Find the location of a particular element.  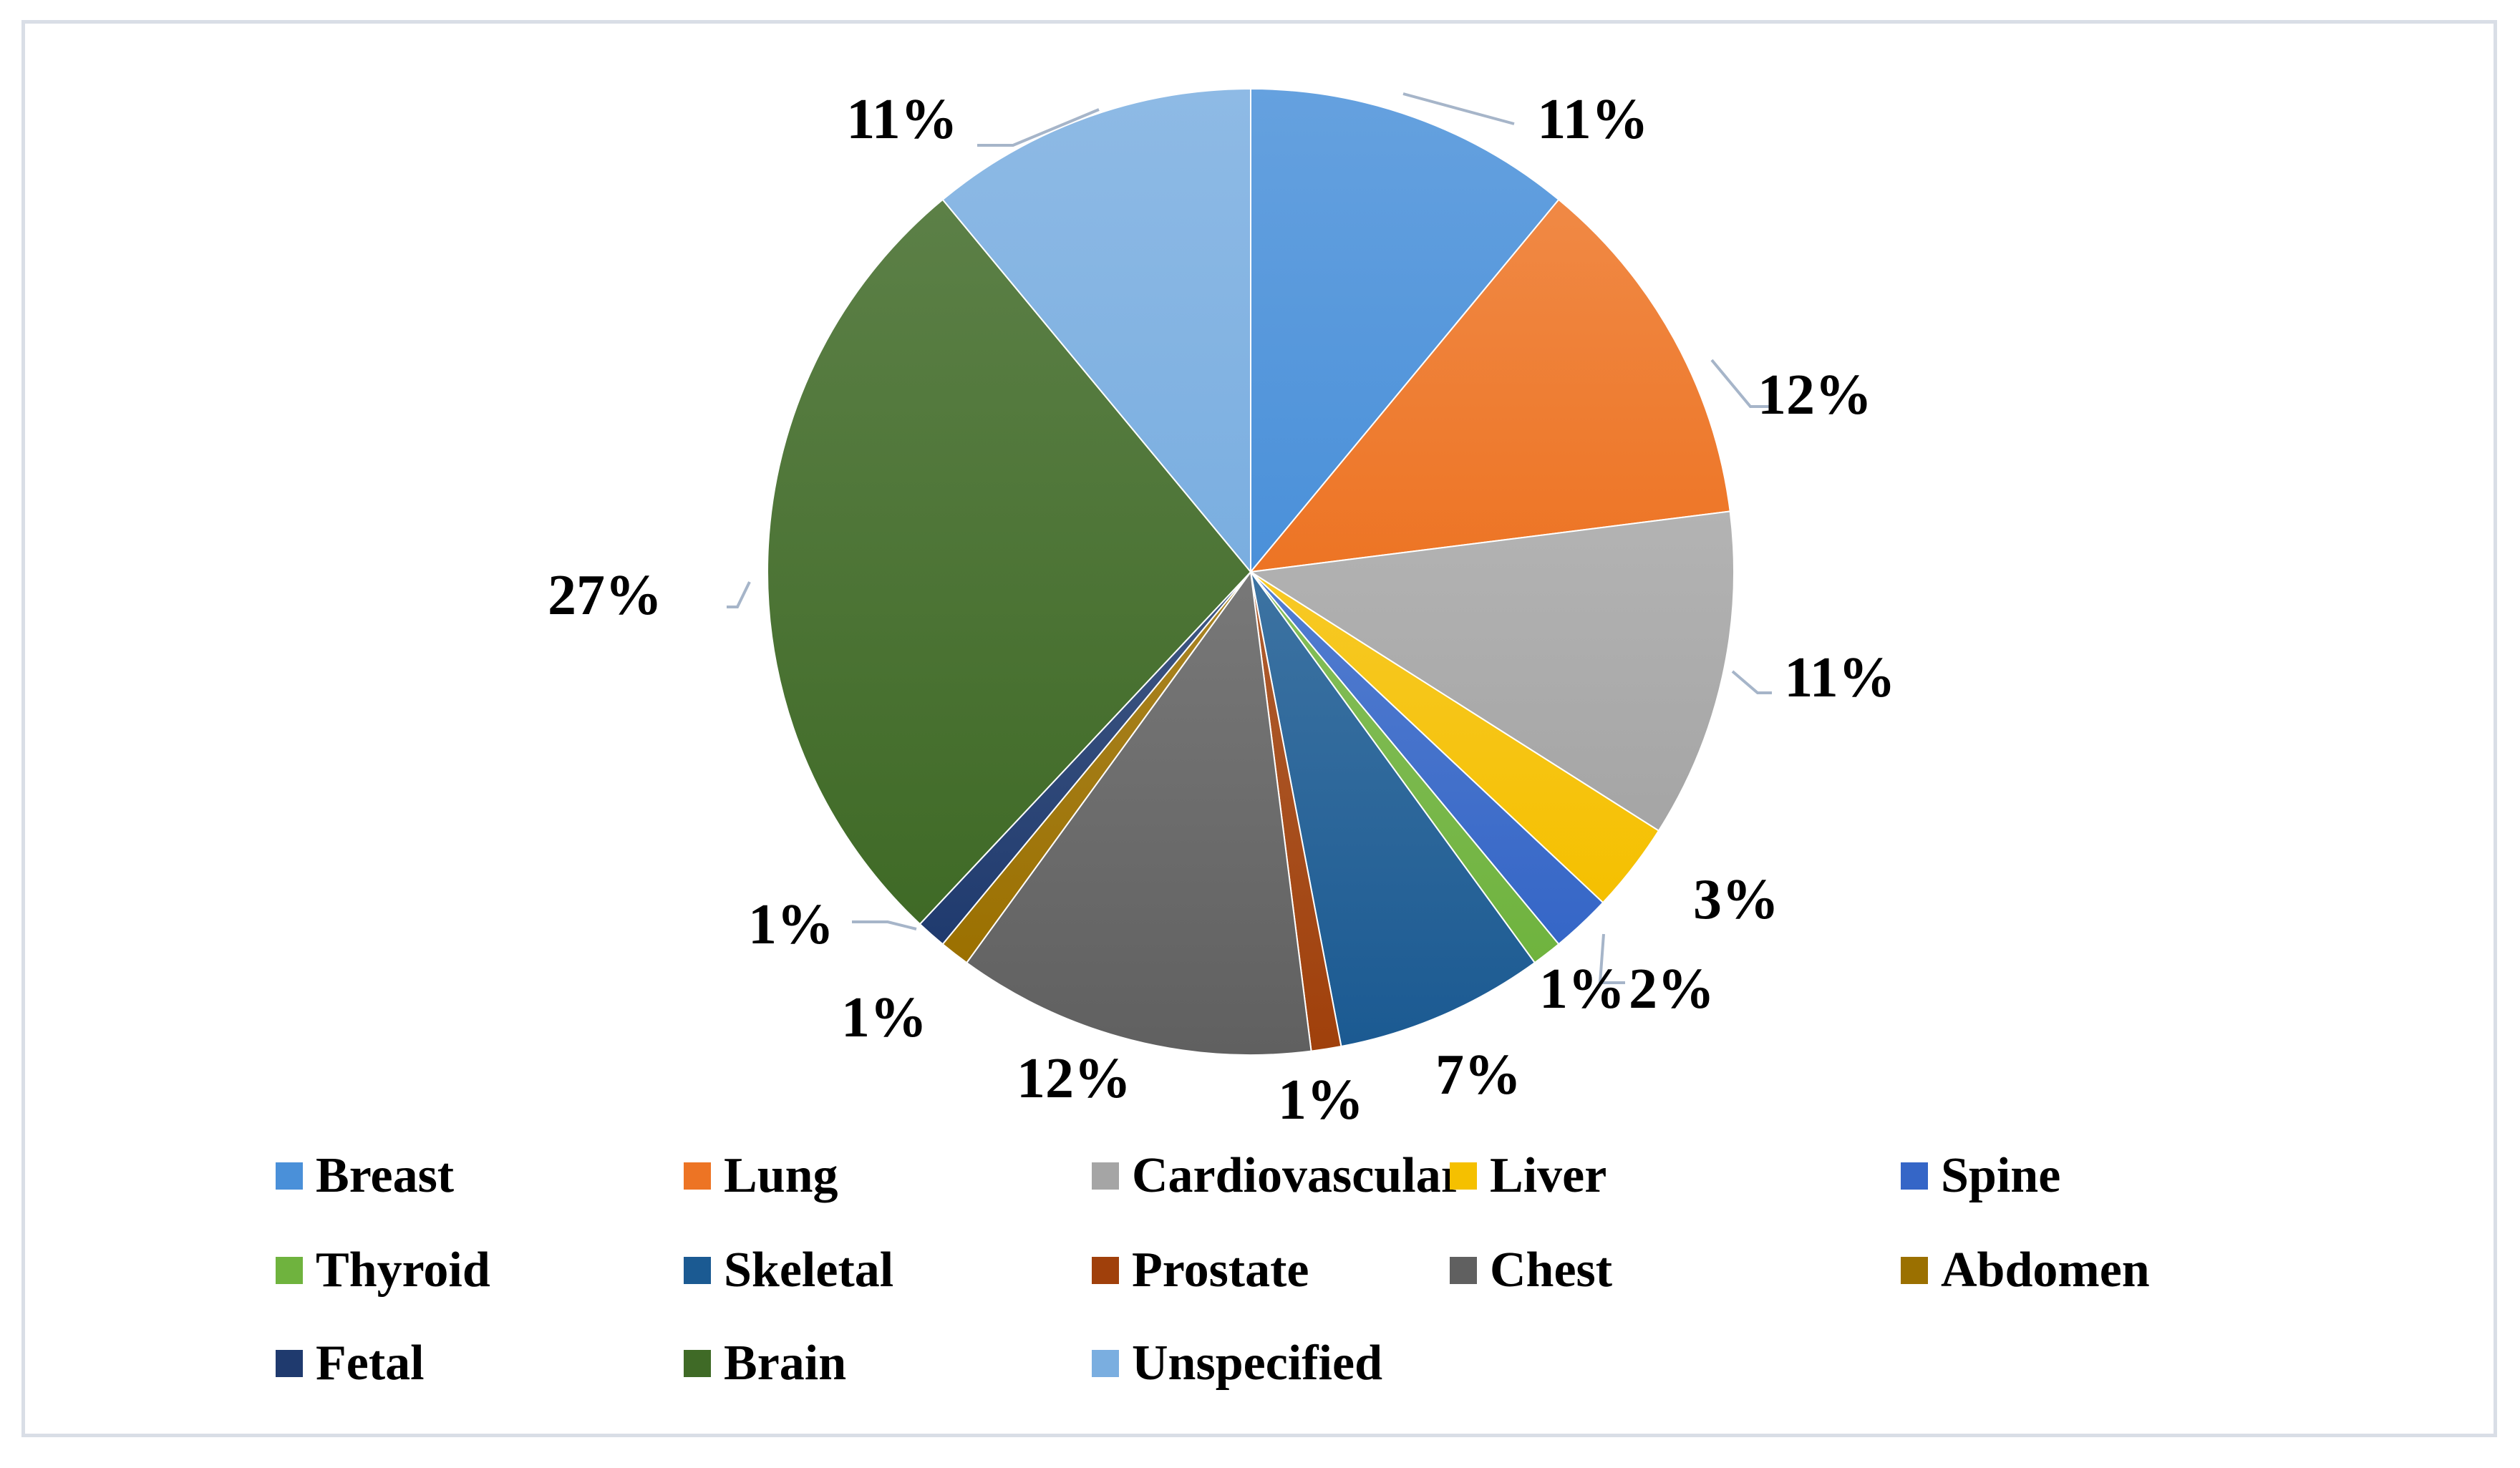

legend-item-lung: Lung is located at coordinates (761, 1176).